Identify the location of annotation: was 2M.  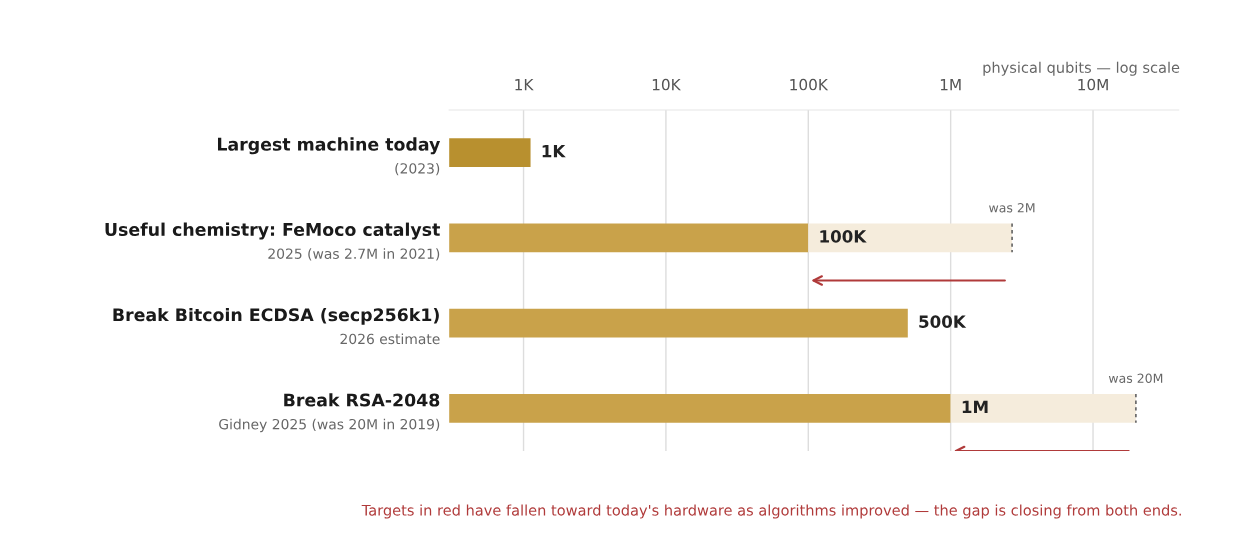
(1012, 207).